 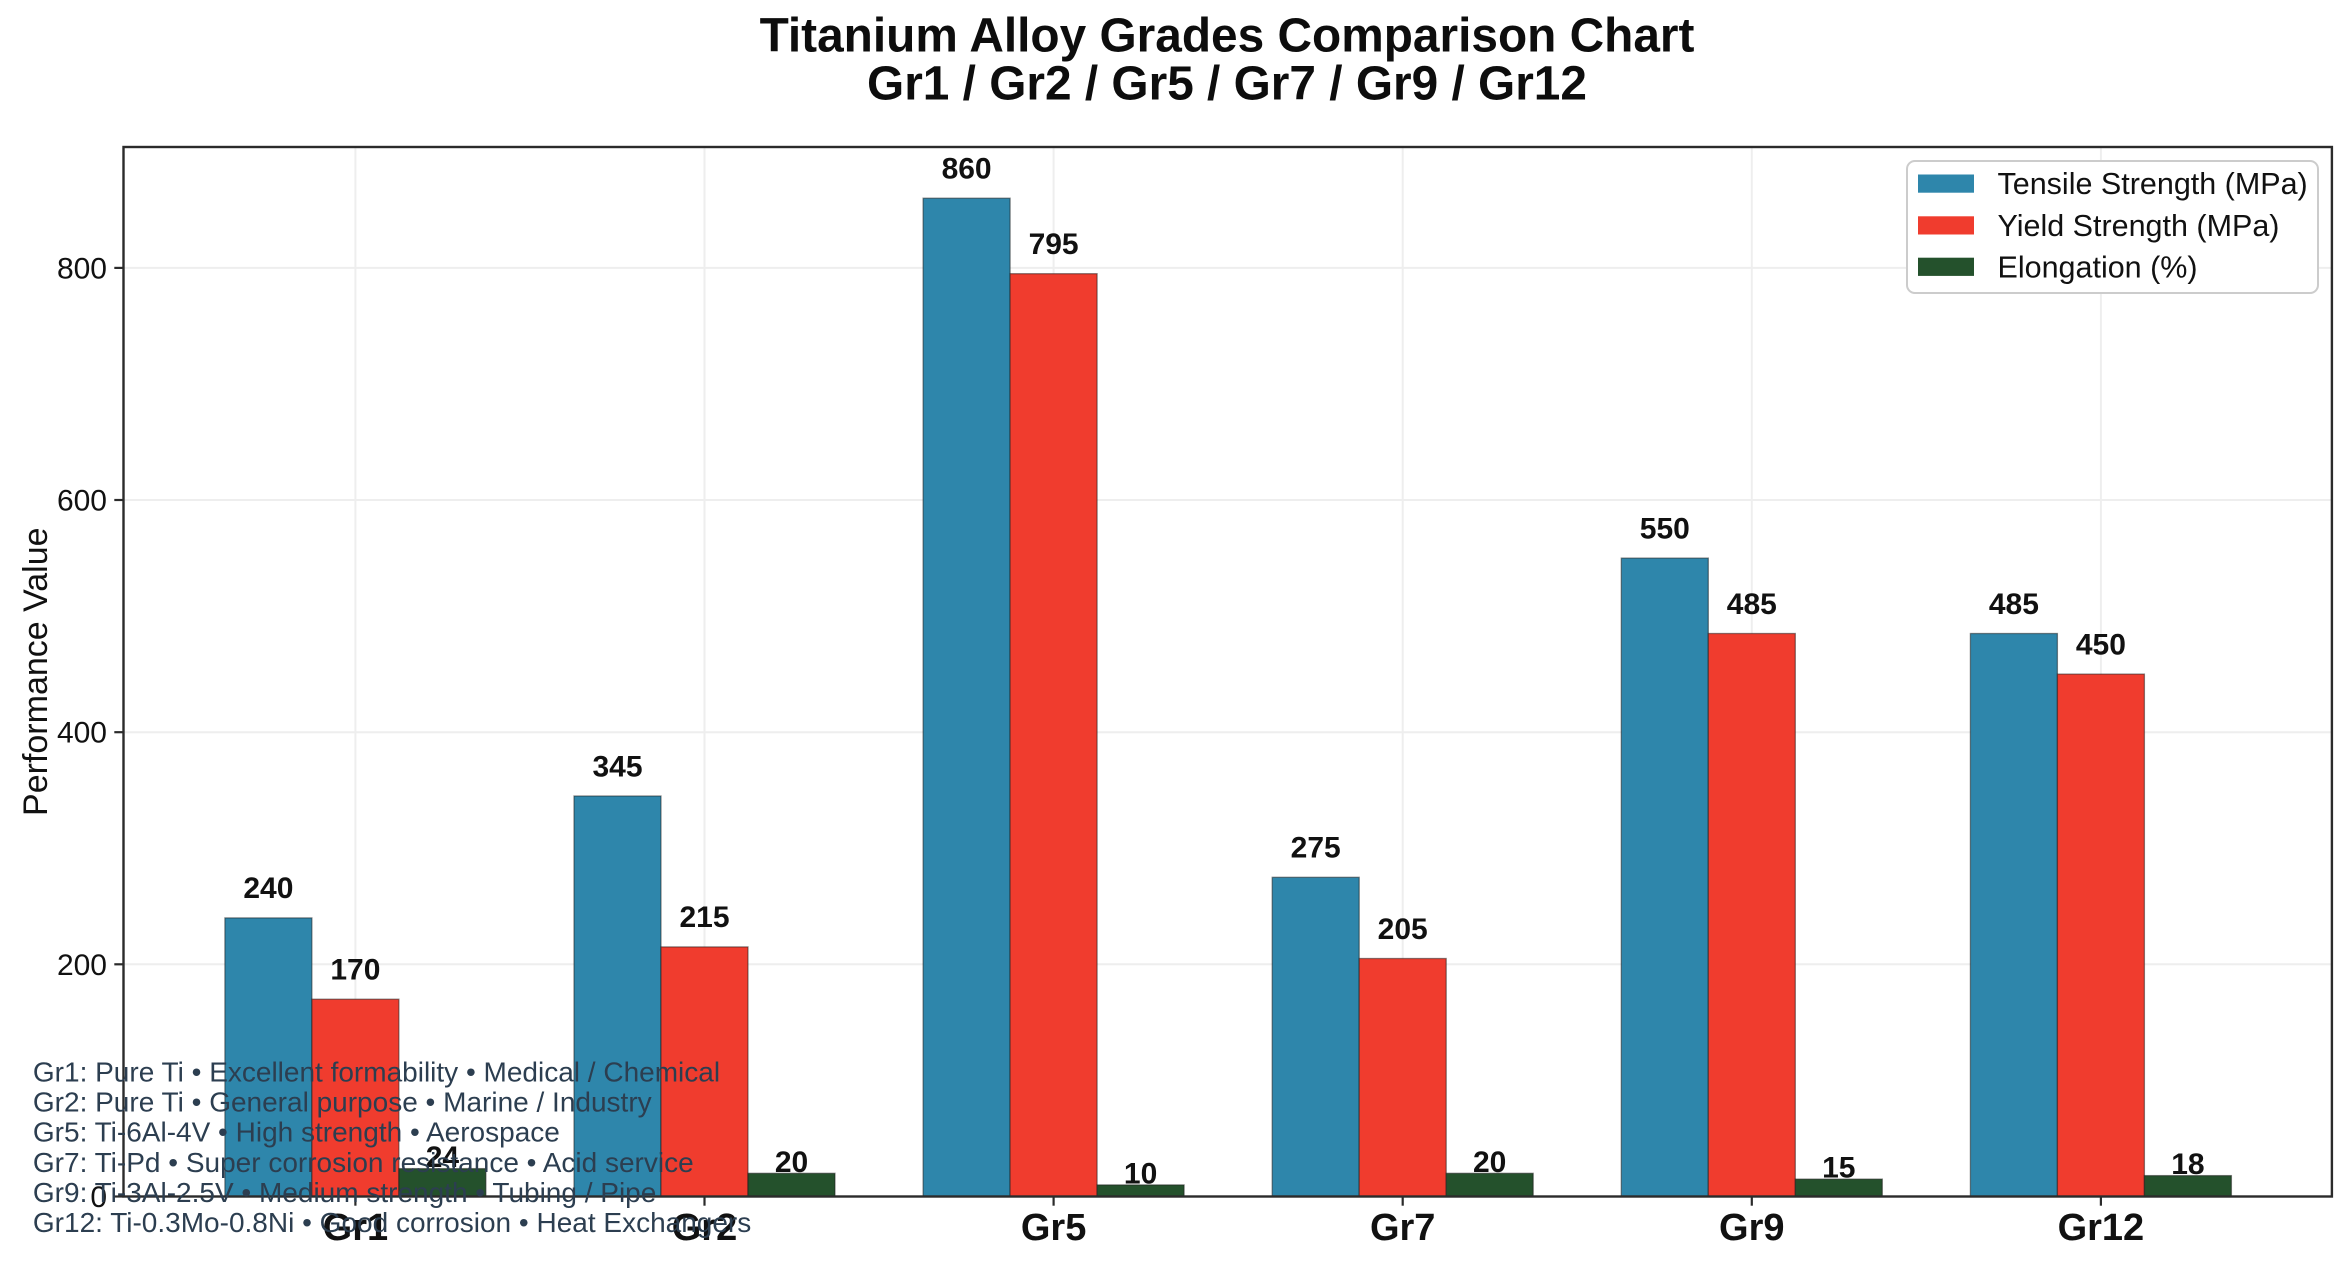 I want to click on svg-text:Gr1 / Gr2 / Gr5 / Gr7 / Gr9 /: Gr1 / Gr2 / Gr5 / Gr7 / Gr9 / Gr12, so click(x=1227, y=84).